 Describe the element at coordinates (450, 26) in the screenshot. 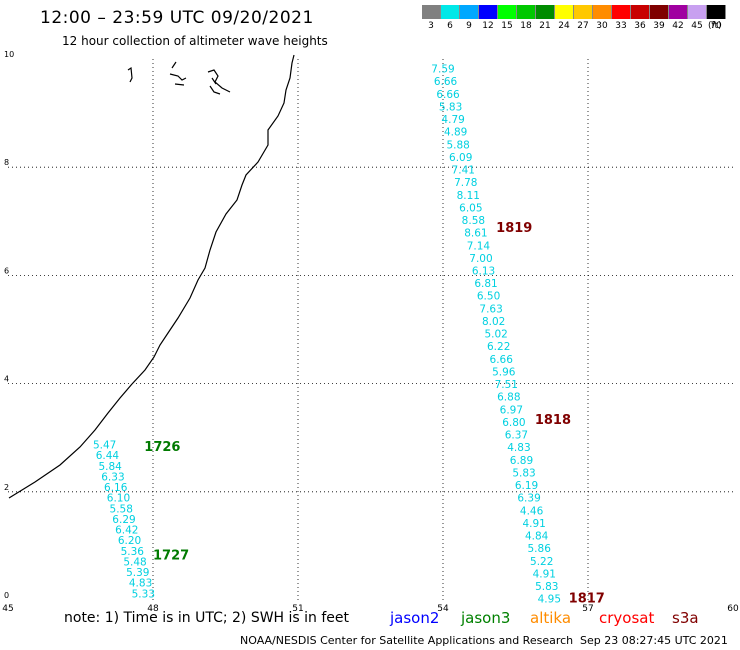

I see `legend-label: 6` at that location.